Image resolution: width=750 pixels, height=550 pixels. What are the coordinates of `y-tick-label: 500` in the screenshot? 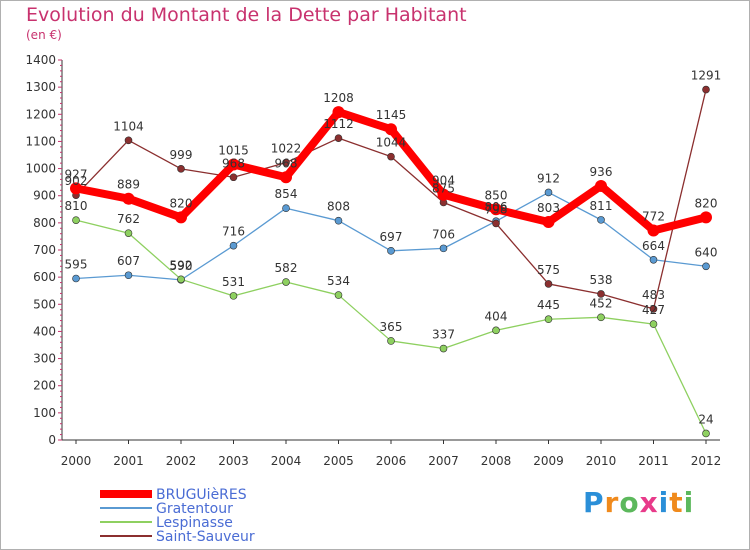 It's located at (44, 304).